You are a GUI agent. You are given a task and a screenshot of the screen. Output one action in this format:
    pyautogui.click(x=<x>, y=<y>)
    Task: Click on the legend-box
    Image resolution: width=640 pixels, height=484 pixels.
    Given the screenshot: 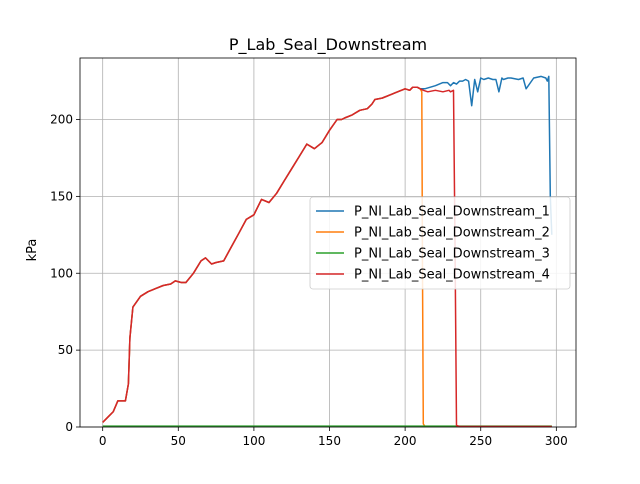 What is the action you would take?
    pyautogui.click(x=440, y=243)
    